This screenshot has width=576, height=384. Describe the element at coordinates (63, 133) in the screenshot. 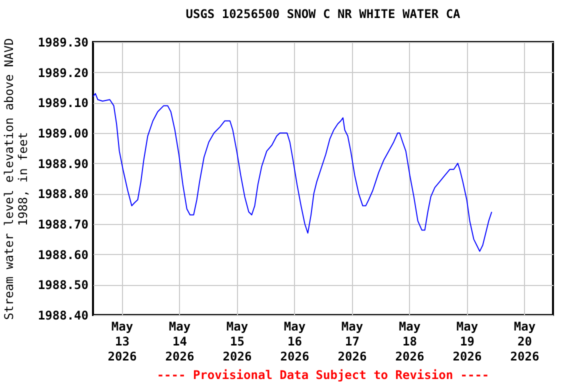

I see `y-tick-label: 1989.00` at that location.